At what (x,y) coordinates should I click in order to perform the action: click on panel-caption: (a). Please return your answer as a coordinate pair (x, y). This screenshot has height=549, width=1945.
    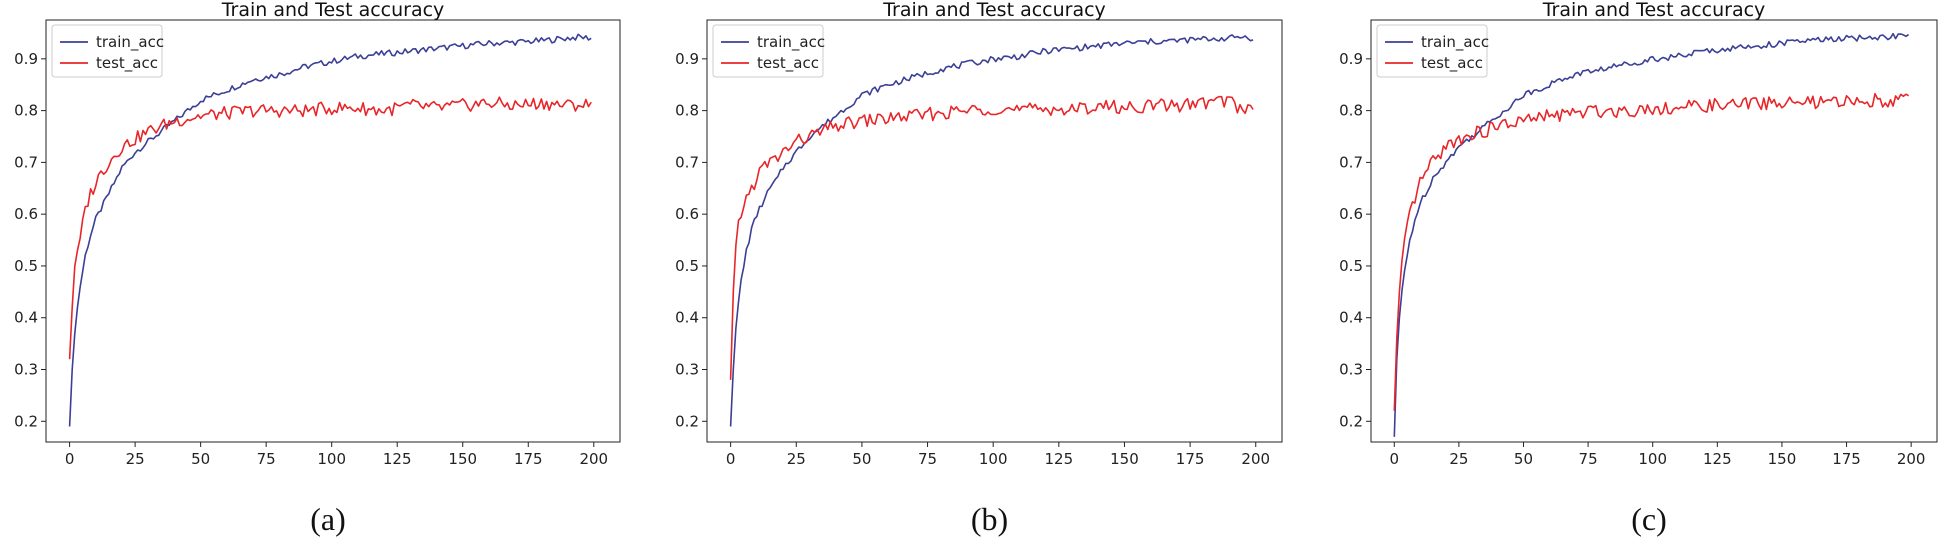
    Looking at the image, I should click on (328, 519).